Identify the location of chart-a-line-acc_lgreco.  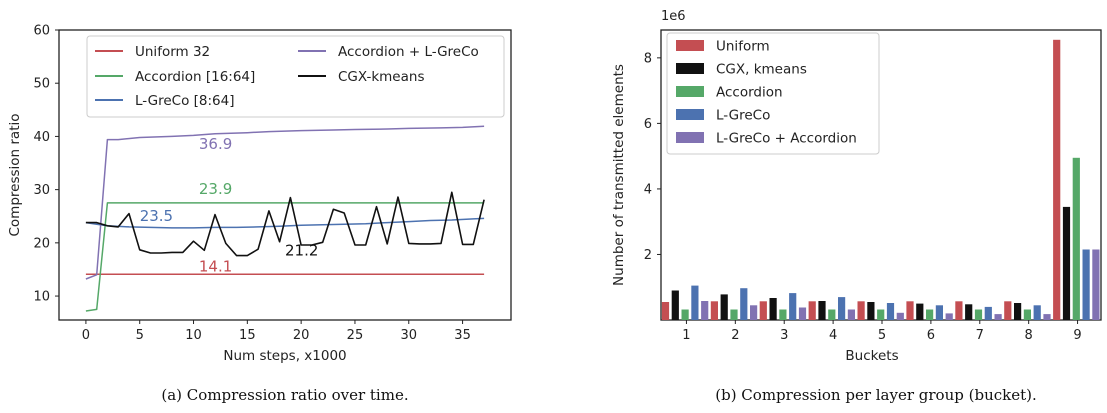
(285, 202).